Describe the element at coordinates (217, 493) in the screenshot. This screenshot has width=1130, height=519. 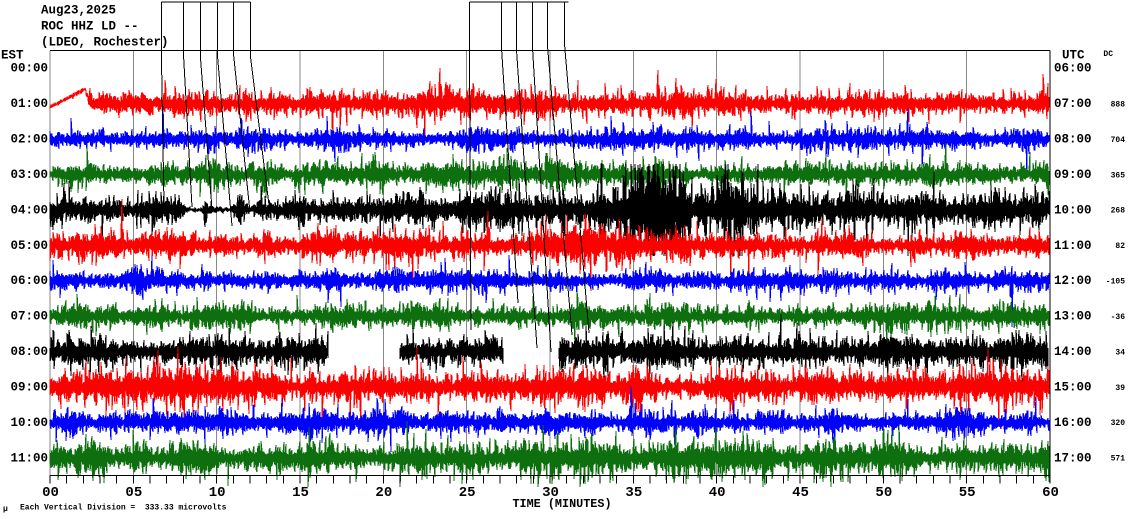
I see `svg-text: 10` at that location.